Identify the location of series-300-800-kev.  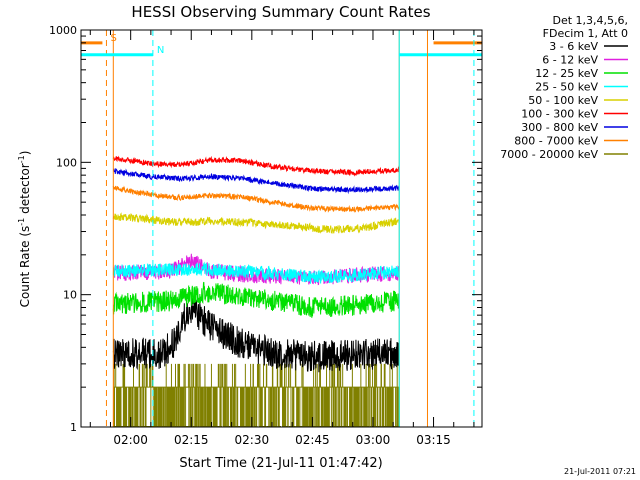
(256, 181).